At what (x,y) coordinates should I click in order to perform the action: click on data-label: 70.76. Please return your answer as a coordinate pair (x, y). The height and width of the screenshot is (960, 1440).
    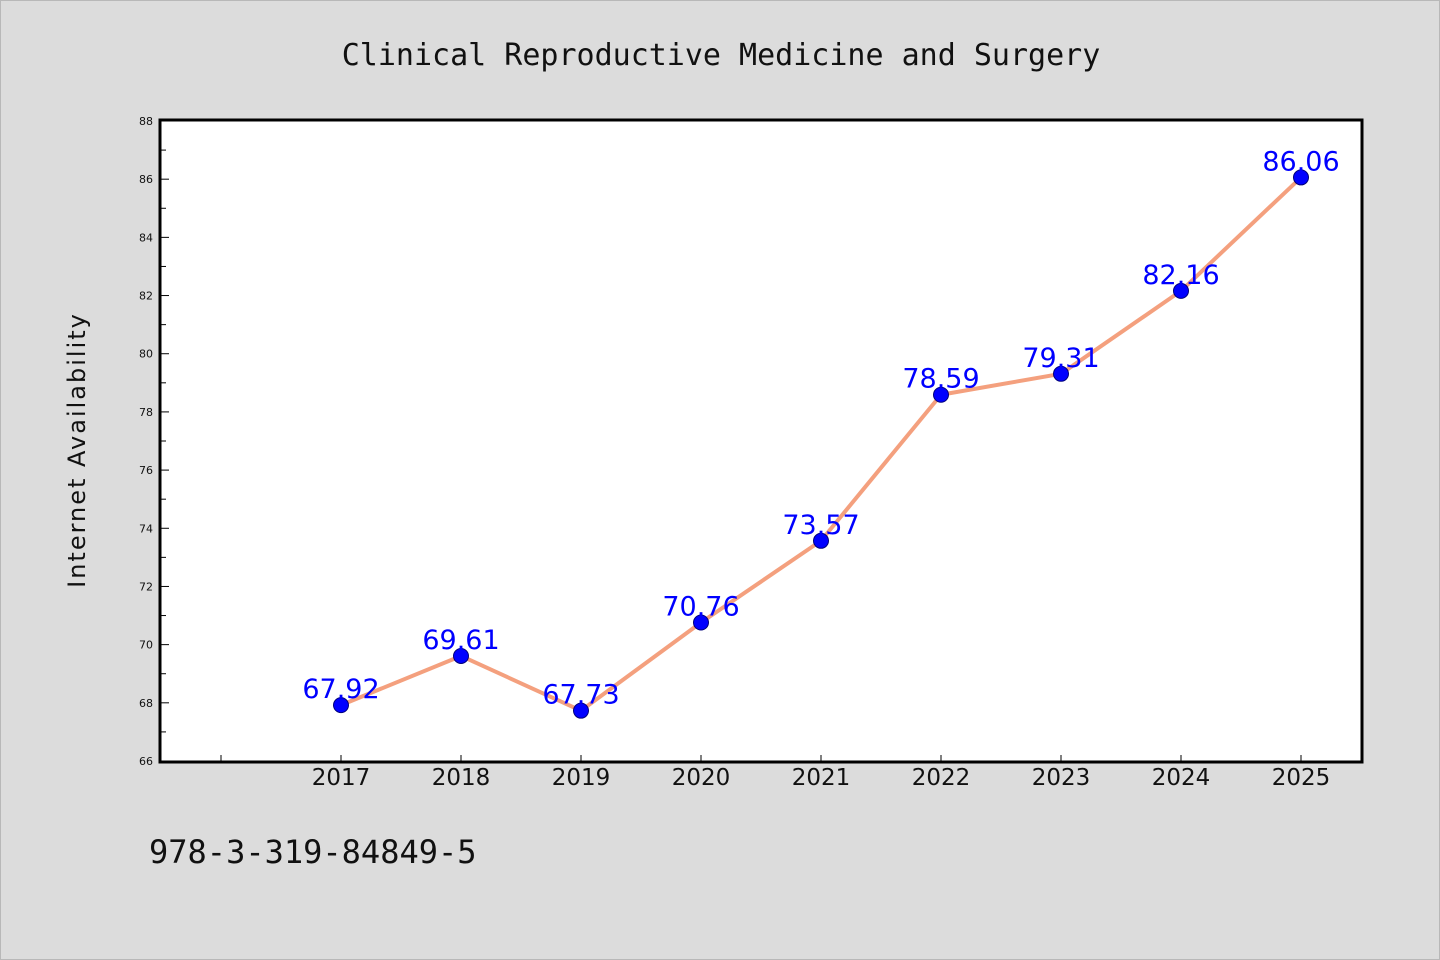
    Looking at the image, I should click on (700, 607).